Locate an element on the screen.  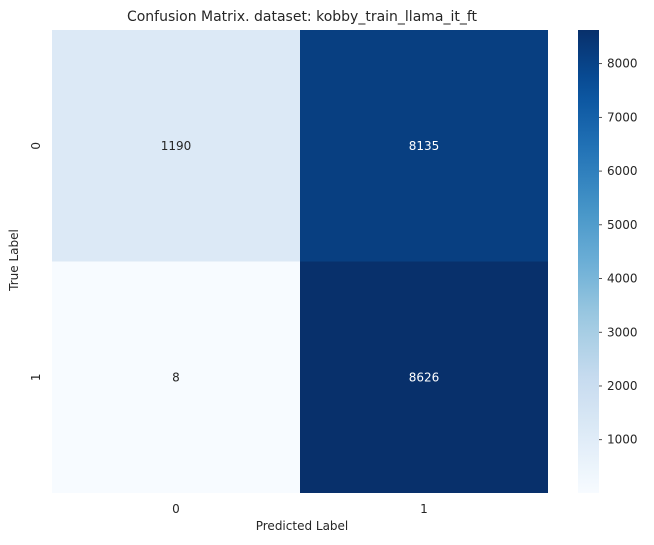
colorbar-tick-label-4: 5000 is located at coordinates (622, 225).